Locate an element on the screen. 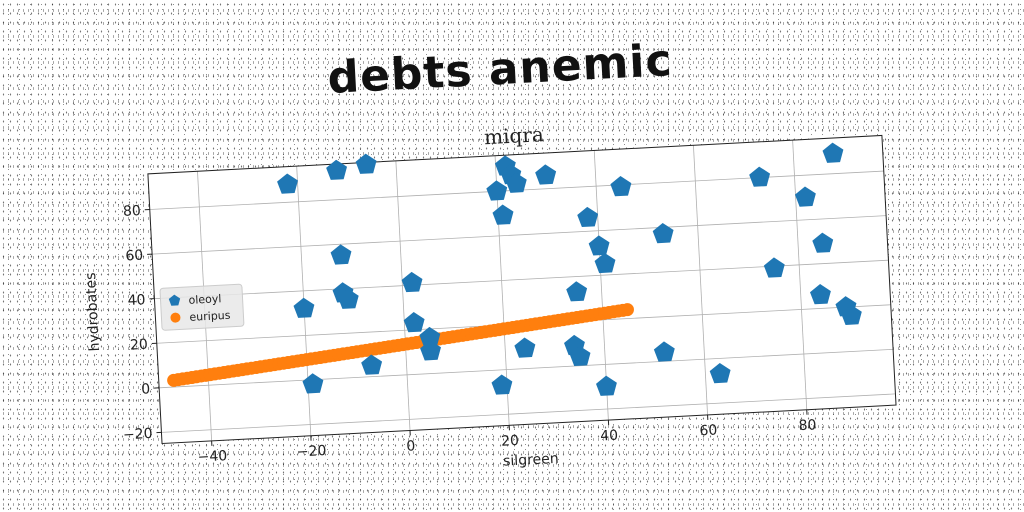 This screenshot has height=512, width=1024. y-tick-label: 40 is located at coordinates (136, 300).